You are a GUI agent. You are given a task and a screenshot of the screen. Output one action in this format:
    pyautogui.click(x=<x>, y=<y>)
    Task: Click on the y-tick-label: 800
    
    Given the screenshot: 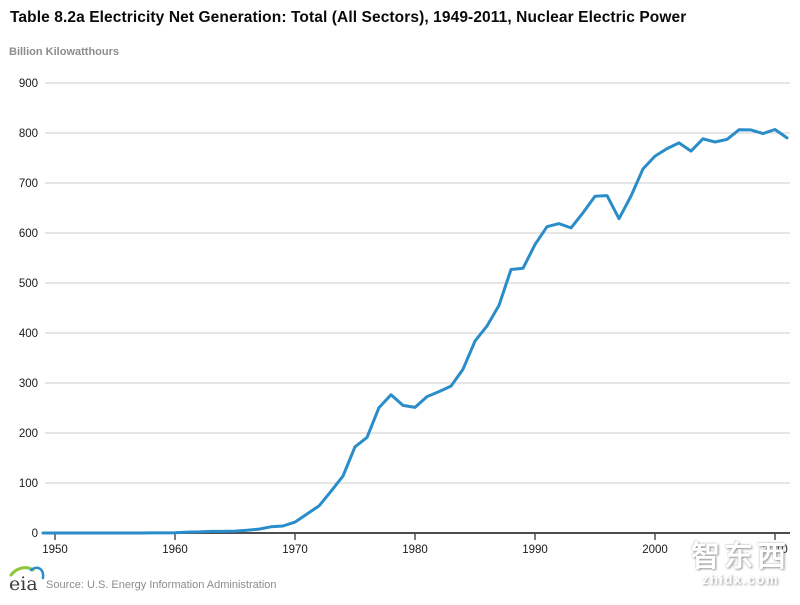 What is the action you would take?
    pyautogui.click(x=28, y=134)
    